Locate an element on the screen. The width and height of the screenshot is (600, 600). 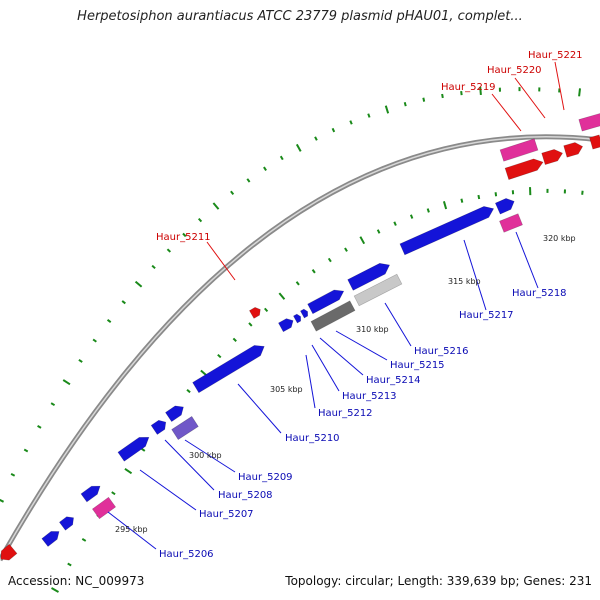
gene-label-haur-5214: Haur_5214 is located at coordinates (393, 380).